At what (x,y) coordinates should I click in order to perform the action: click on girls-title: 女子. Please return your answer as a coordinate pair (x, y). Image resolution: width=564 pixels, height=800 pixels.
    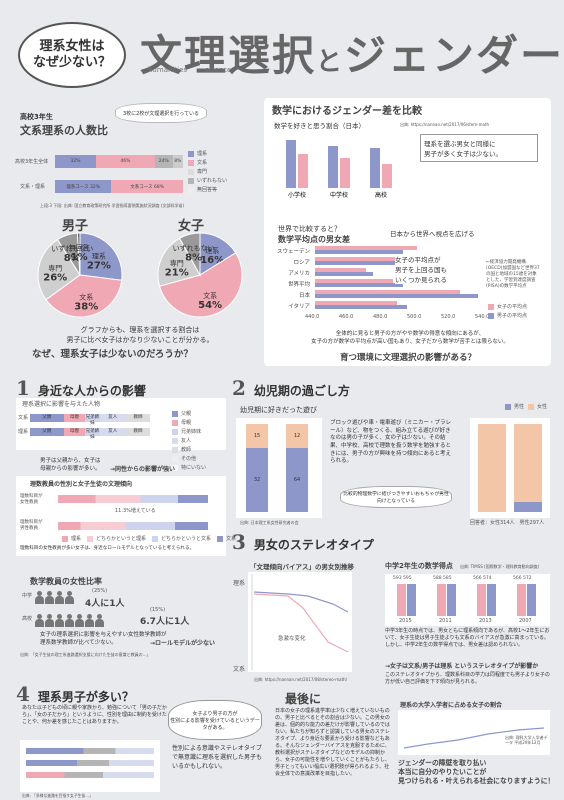
    Looking at the image, I should click on (191, 226).